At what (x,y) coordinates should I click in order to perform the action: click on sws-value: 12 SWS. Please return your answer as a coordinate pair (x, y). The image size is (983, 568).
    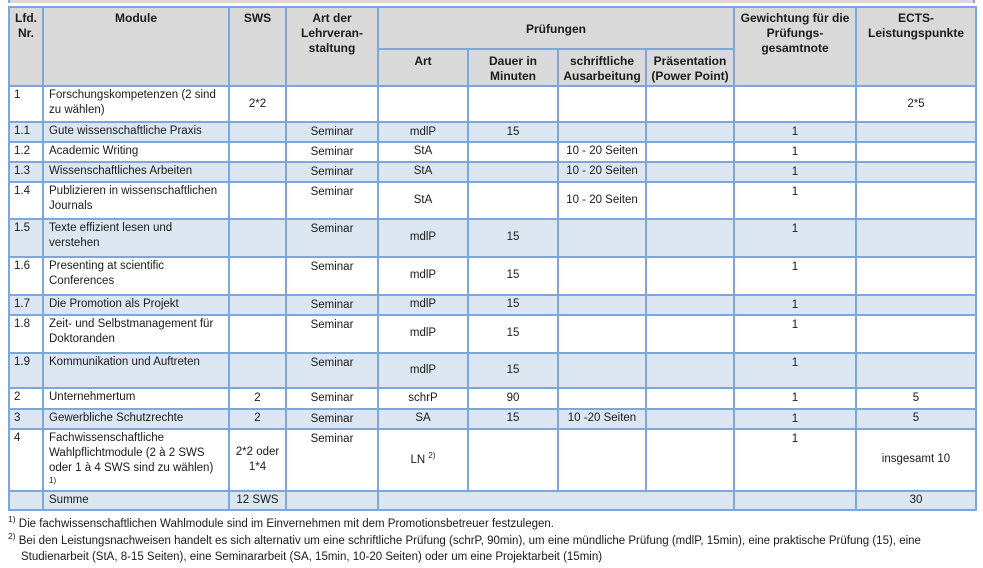
    Looking at the image, I should click on (257, 499).